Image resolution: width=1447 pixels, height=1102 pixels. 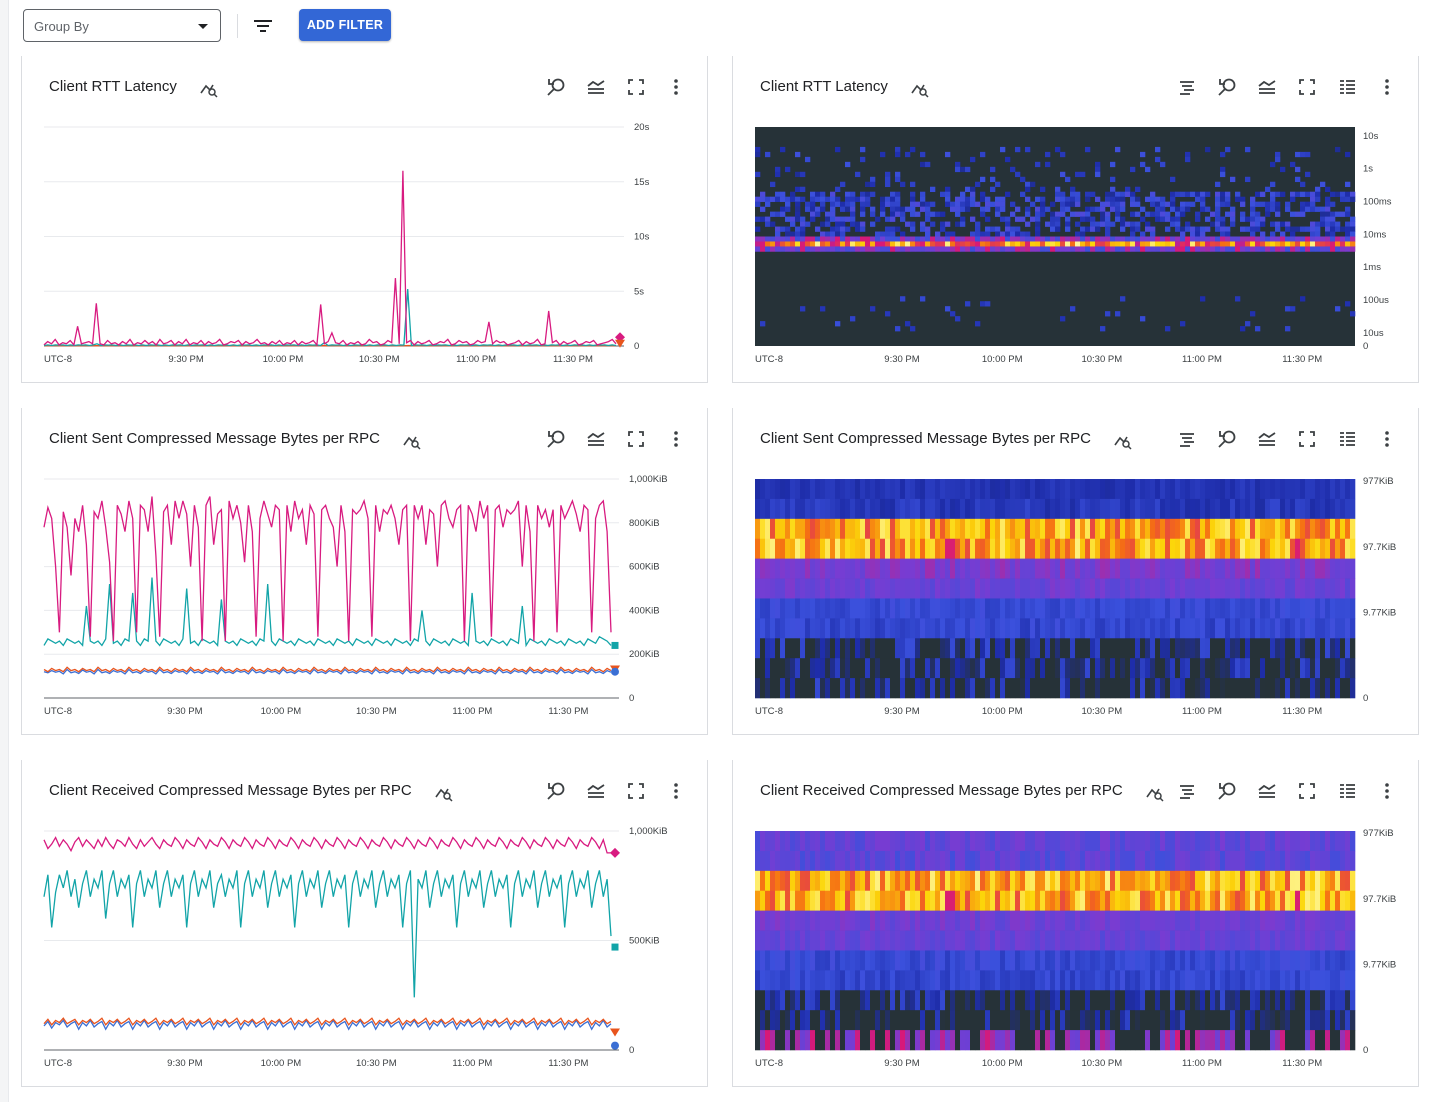 What do you see at coordinates (61, 26) in the screenshot?
I see `group-by-label: Group By` at bounding box center [61, 26].